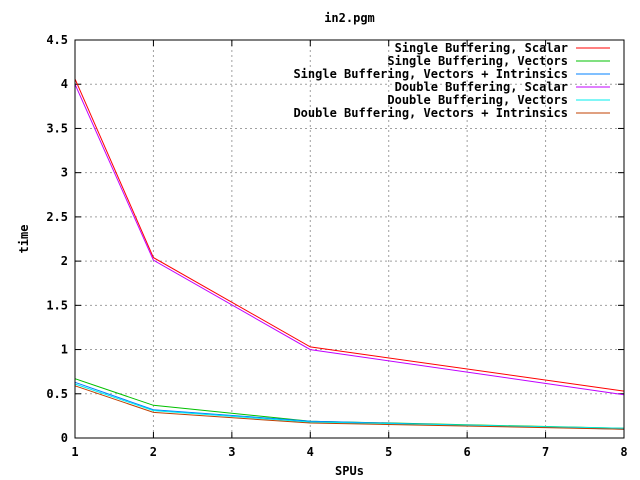  Describe the element at coordinates (57, 394) in the screenshot. I see `y-tick-label-1: 0.5` at that location.